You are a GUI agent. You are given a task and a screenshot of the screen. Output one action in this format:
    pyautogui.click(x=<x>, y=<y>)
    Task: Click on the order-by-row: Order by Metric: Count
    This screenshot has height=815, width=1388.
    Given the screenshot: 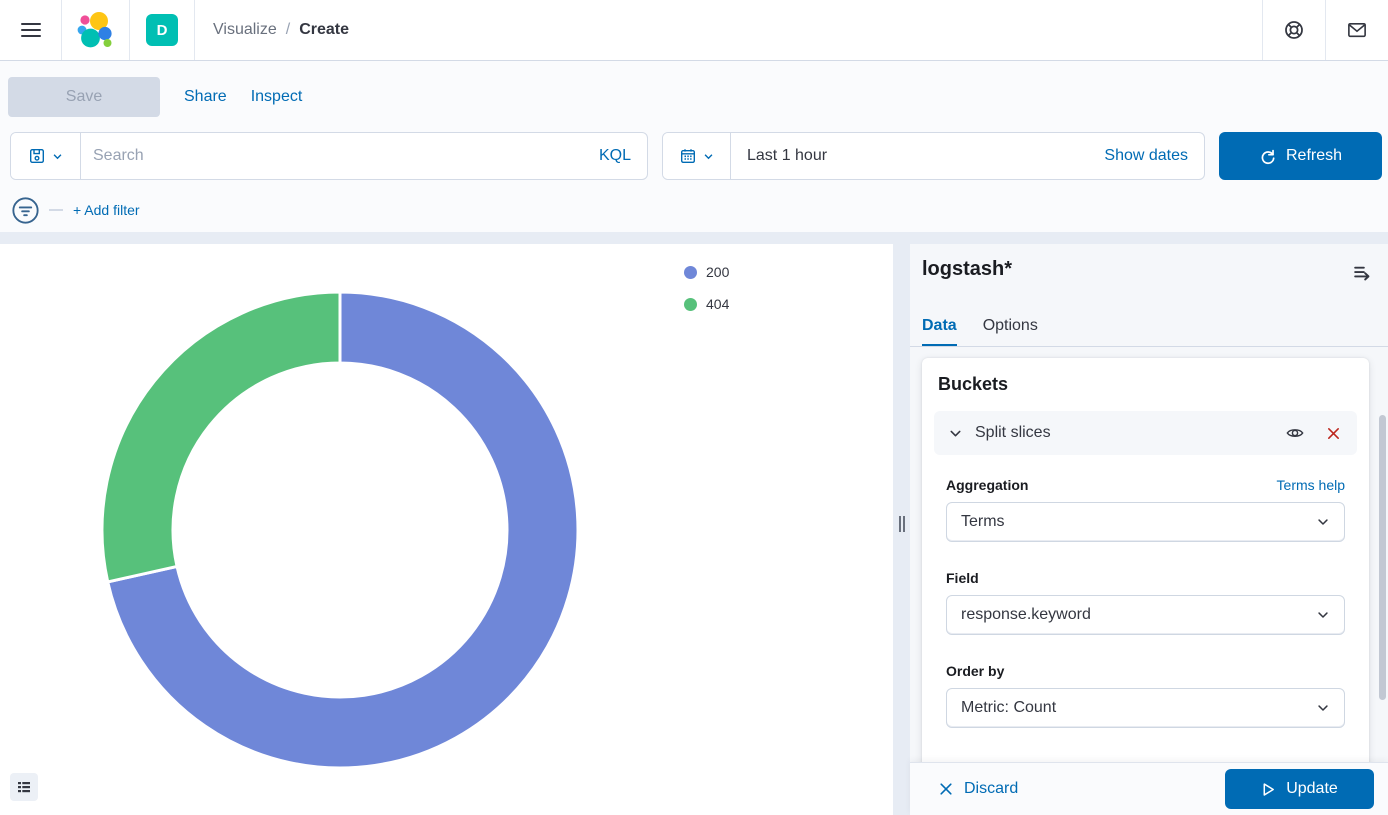 What is the action you would take?
    pyautogui.click(x=1145, y=695)
    